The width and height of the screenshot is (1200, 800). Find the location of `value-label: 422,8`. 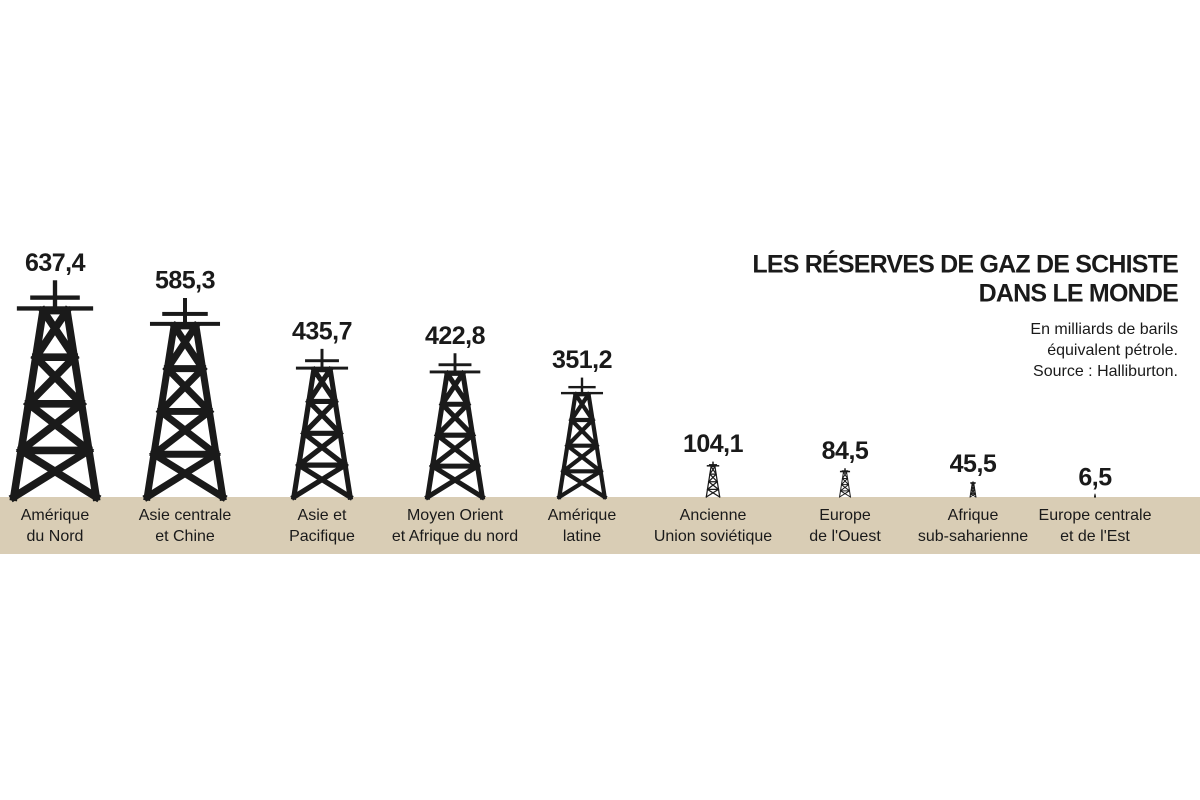

value-label: 422,8 is located at coordinates (455, 336).